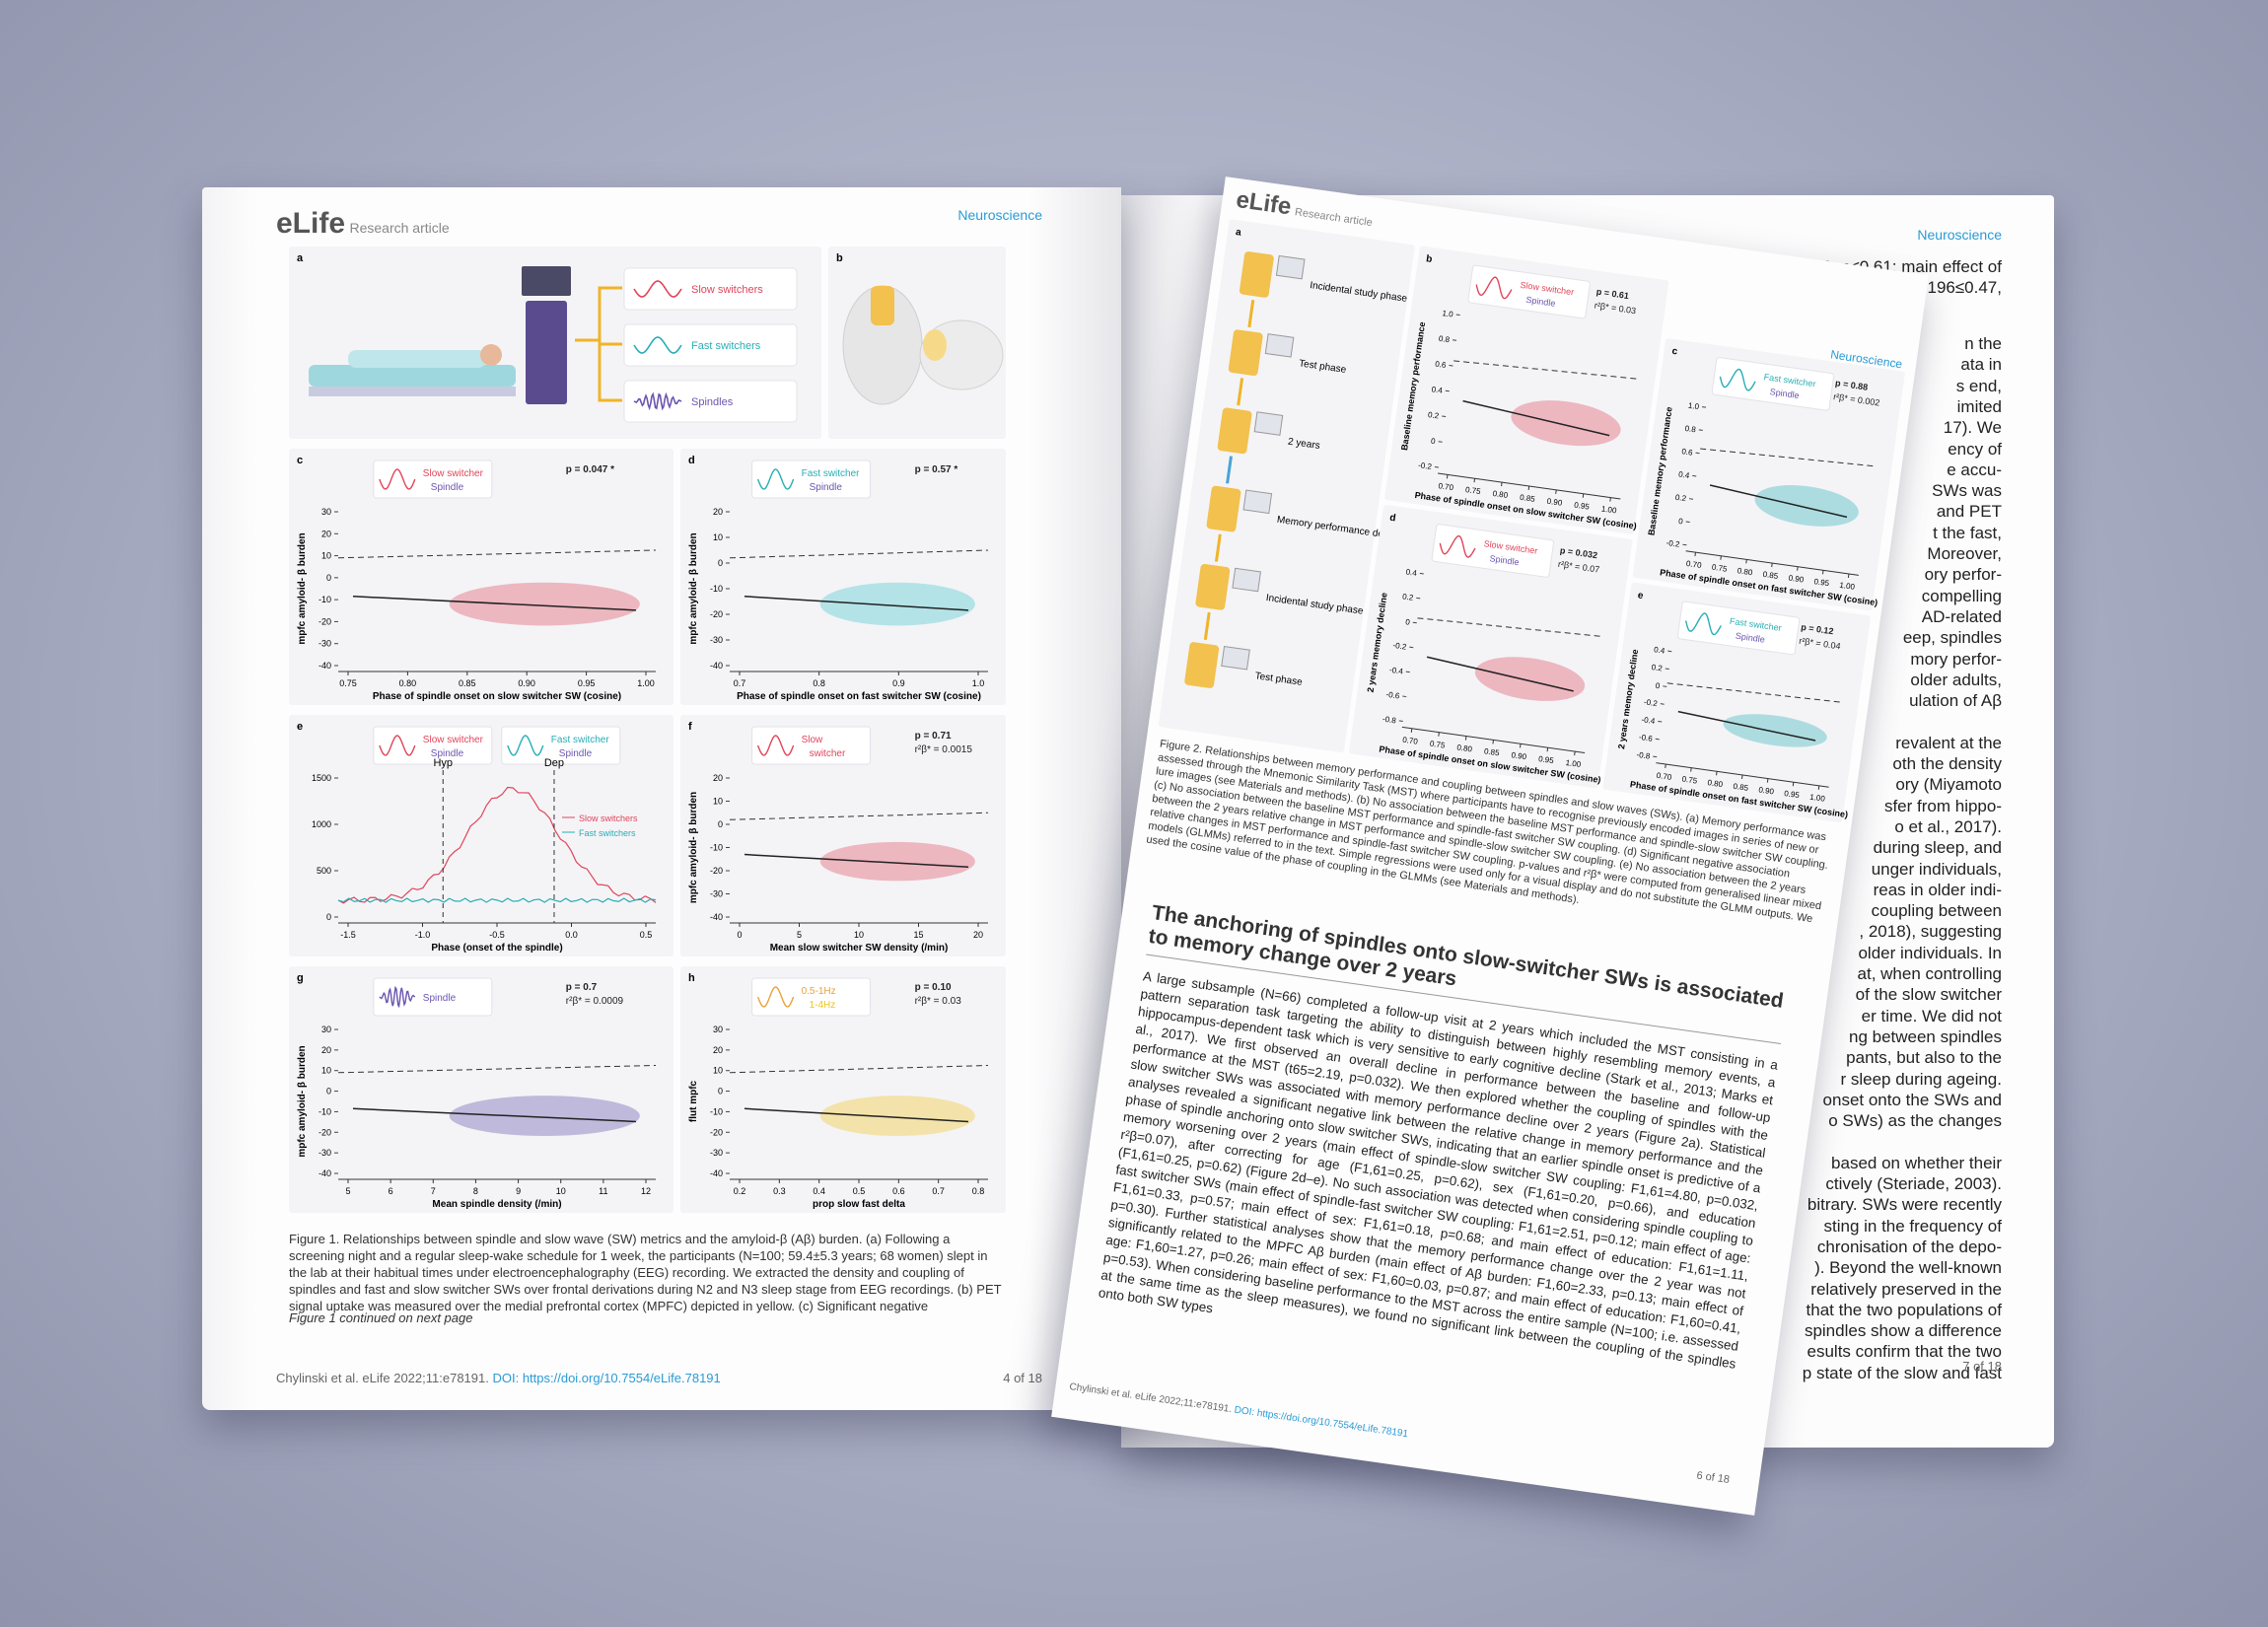 The image size is (2268, 1627). What do you see at coordinates (609, 818) in the screenshot?
I see `series-label: Slow switchers` at bounding box center [609, 818].